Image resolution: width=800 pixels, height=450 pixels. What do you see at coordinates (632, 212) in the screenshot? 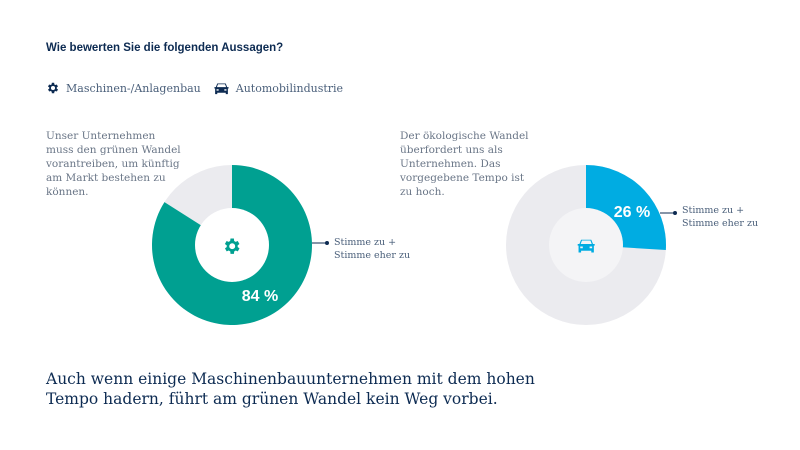
I see `value-label: 26 %` at bounding box center [632, 212].